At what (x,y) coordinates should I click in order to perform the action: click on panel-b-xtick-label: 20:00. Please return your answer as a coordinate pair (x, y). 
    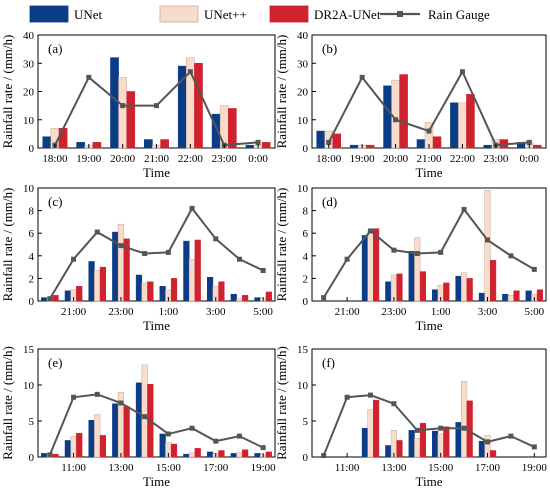
    Looking at the image, I should click on (396, 159).